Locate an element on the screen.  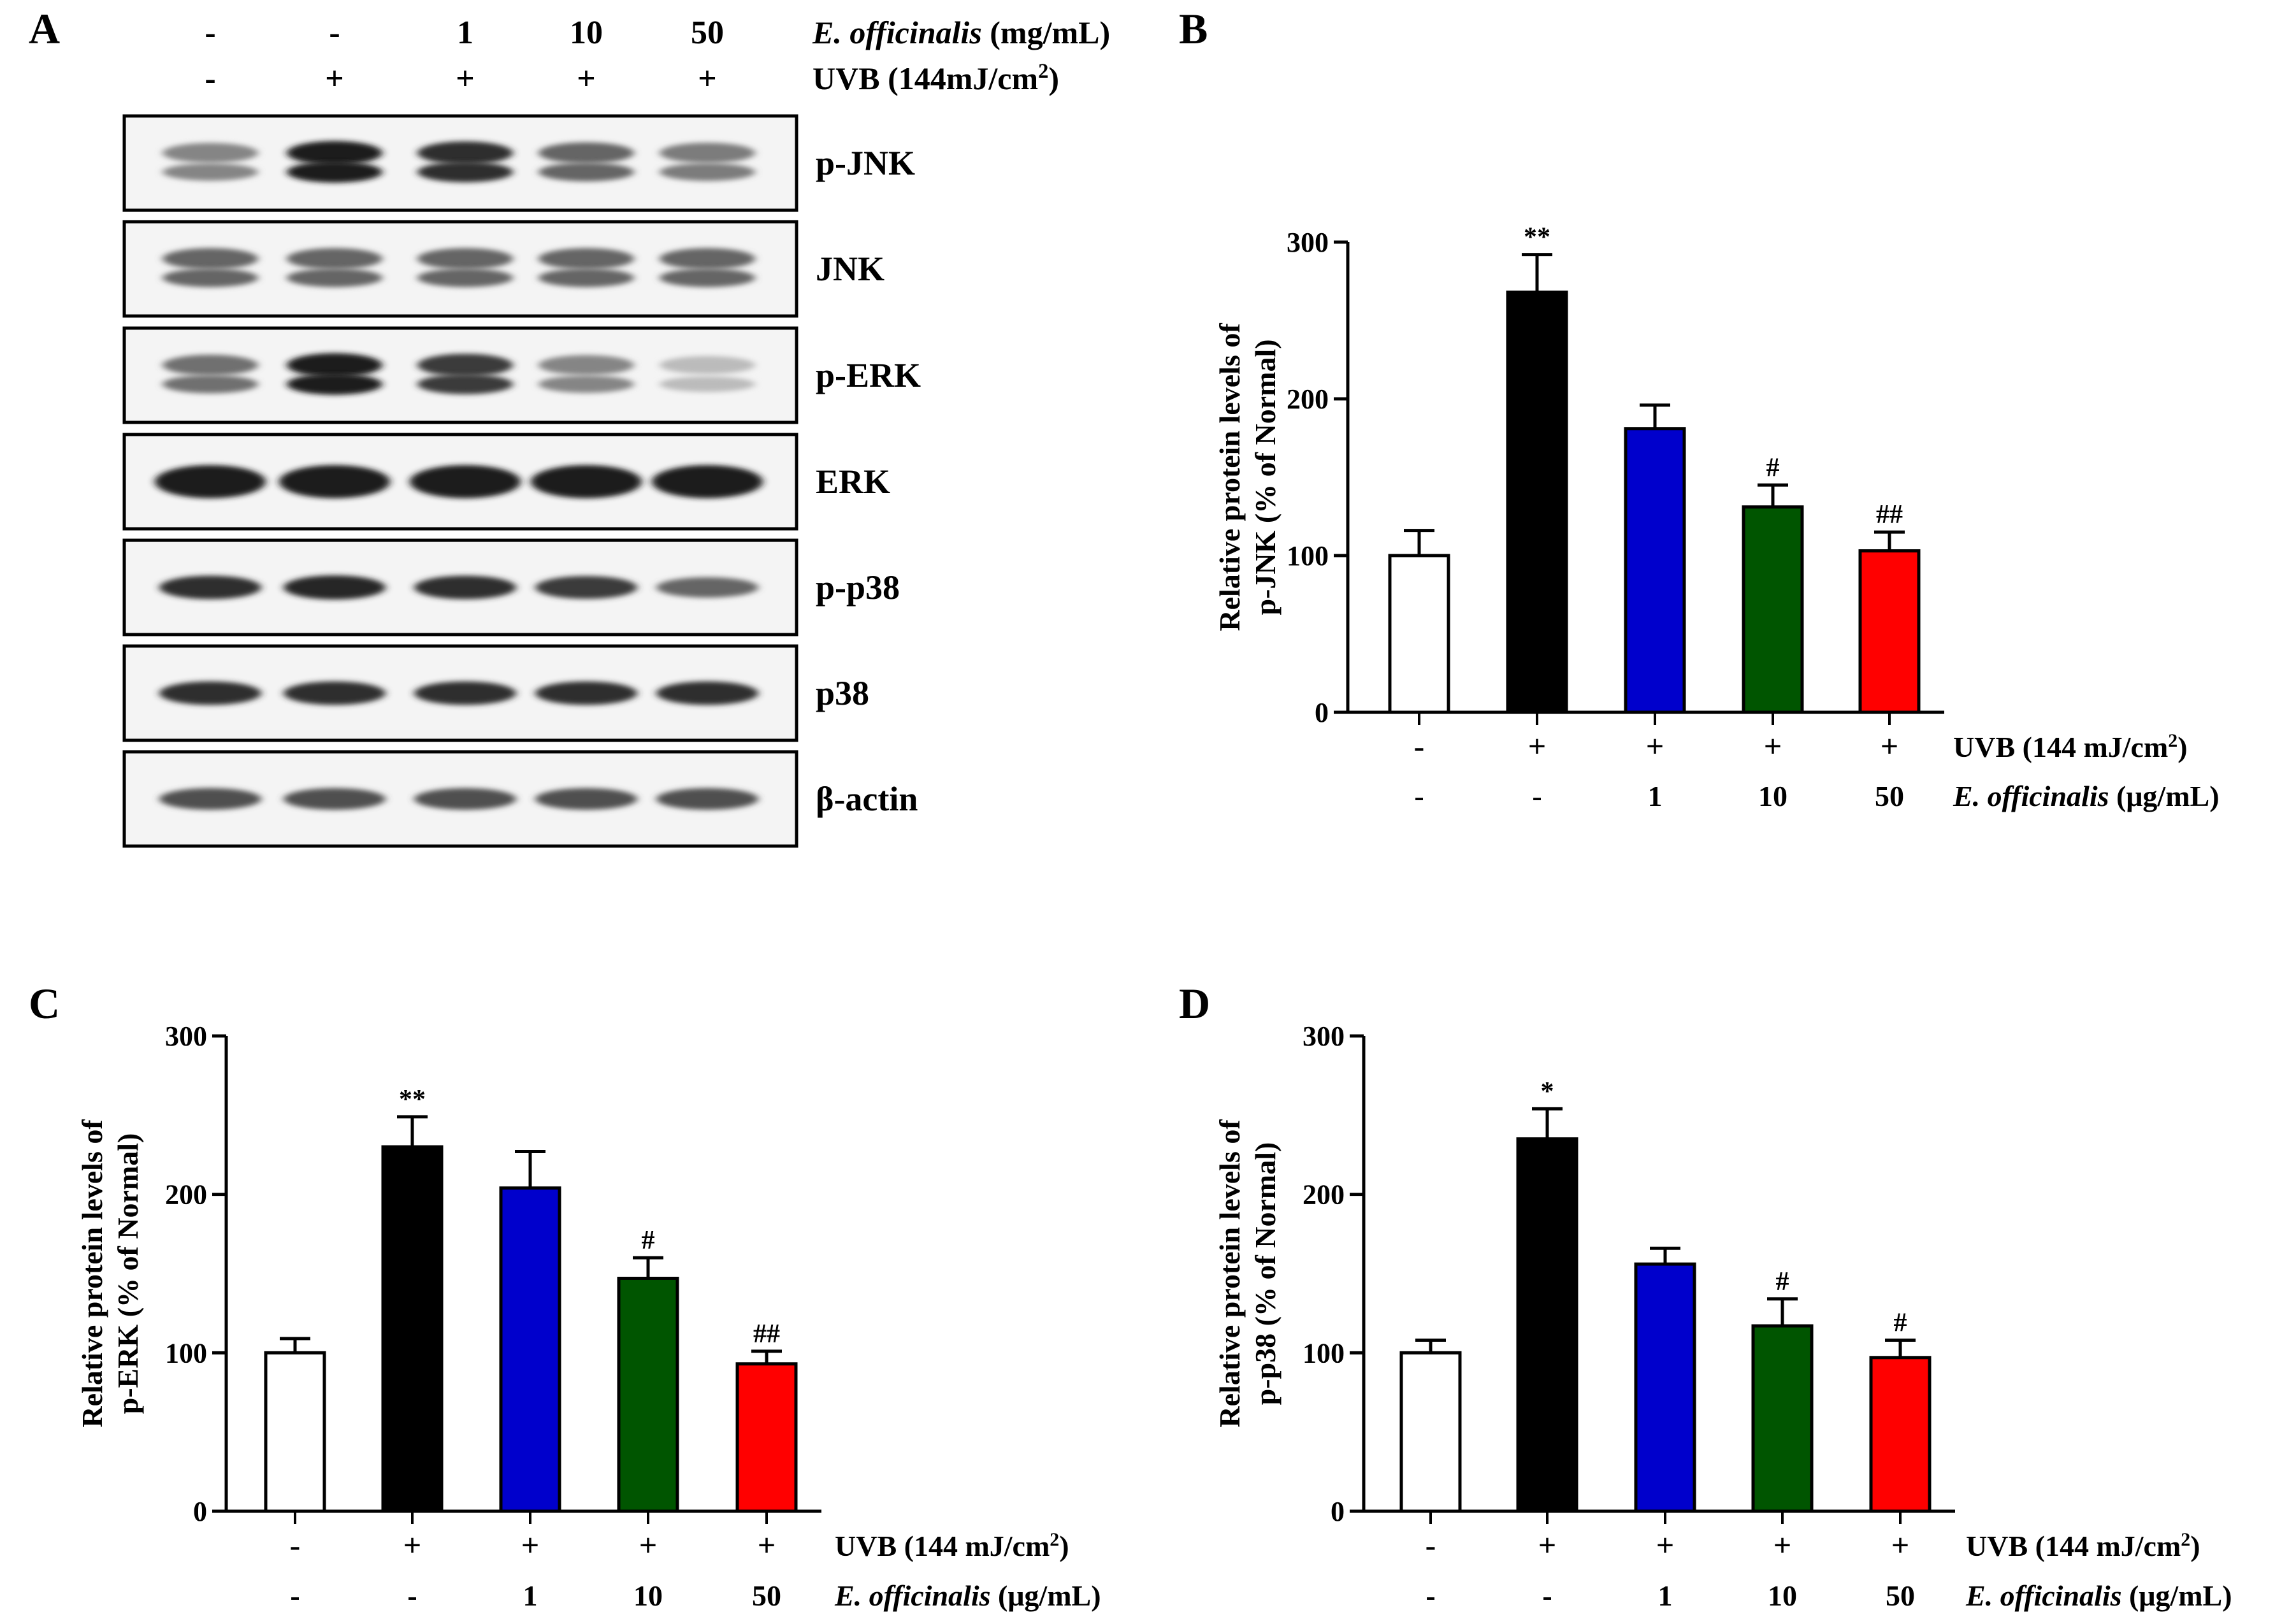
bar-UVB is located at coordinates (1537, 502).